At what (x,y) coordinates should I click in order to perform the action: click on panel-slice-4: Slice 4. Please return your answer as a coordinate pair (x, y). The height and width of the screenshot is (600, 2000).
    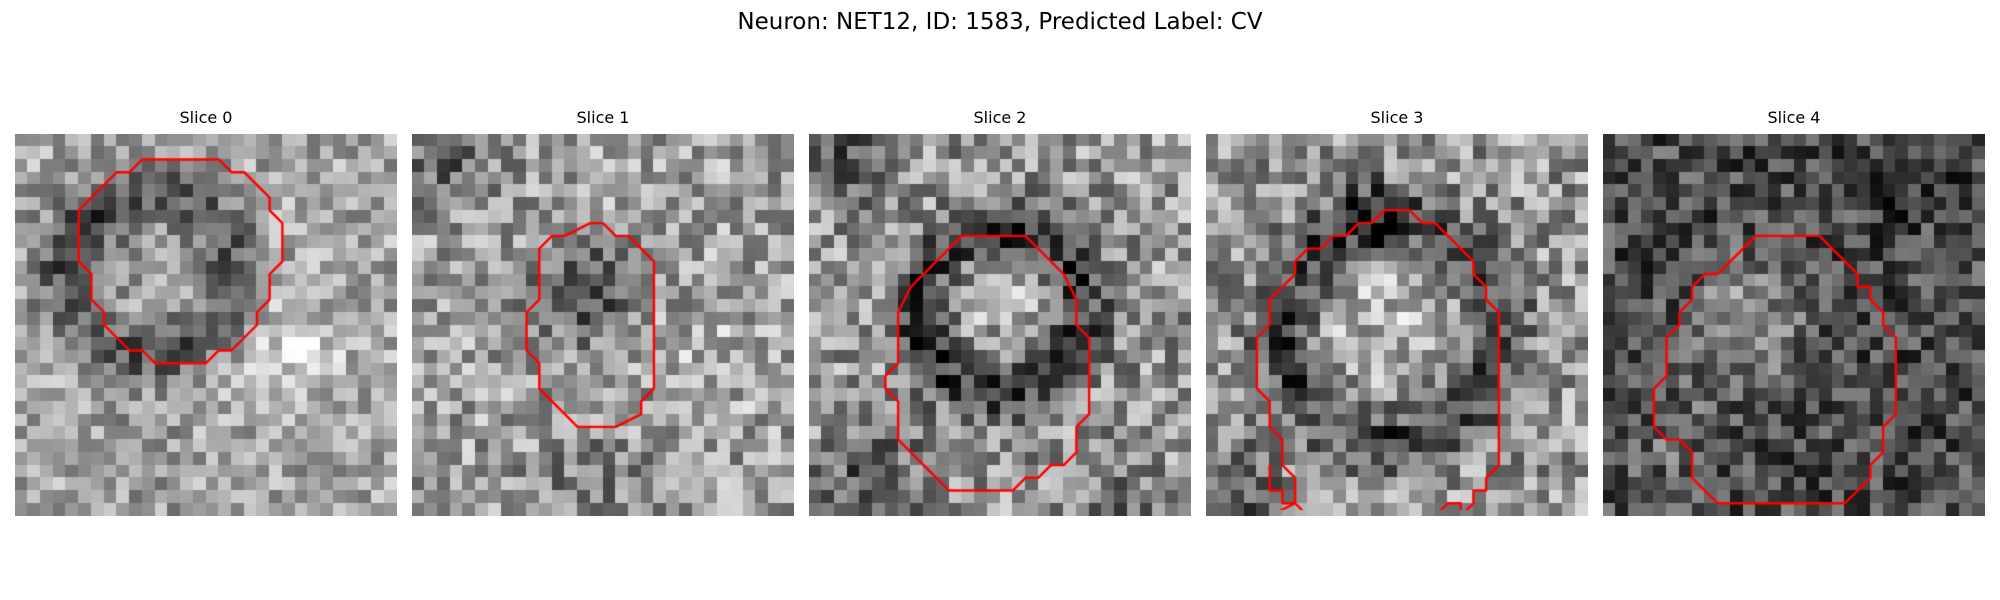
    Looking at the image, I should click on (1794, 312).